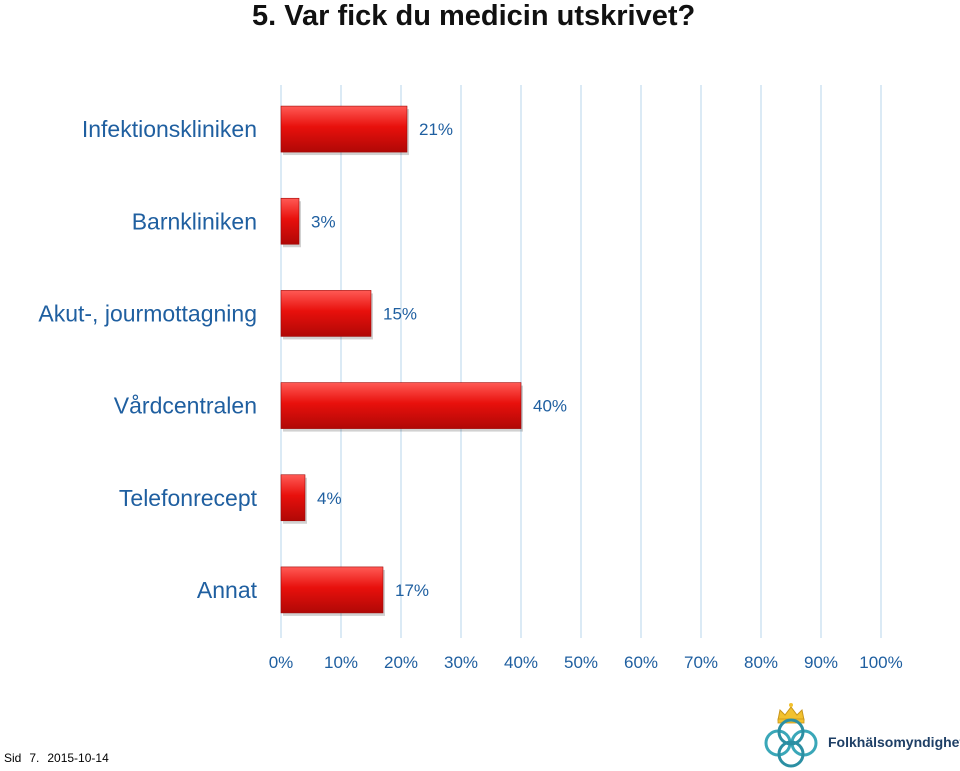  Describe the element at coordinates (412, 590) in the screenshot. I see `value-label: 17%` at that location.